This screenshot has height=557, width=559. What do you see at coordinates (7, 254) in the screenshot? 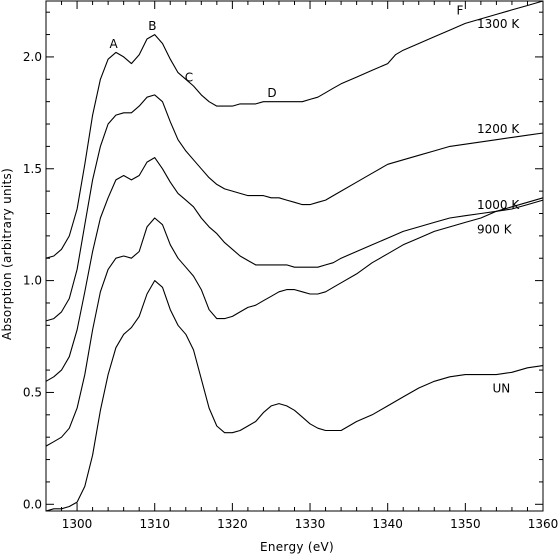
I see `y-axis-title: Absorption (arbitrary units)` at bounding box center [7, 254].